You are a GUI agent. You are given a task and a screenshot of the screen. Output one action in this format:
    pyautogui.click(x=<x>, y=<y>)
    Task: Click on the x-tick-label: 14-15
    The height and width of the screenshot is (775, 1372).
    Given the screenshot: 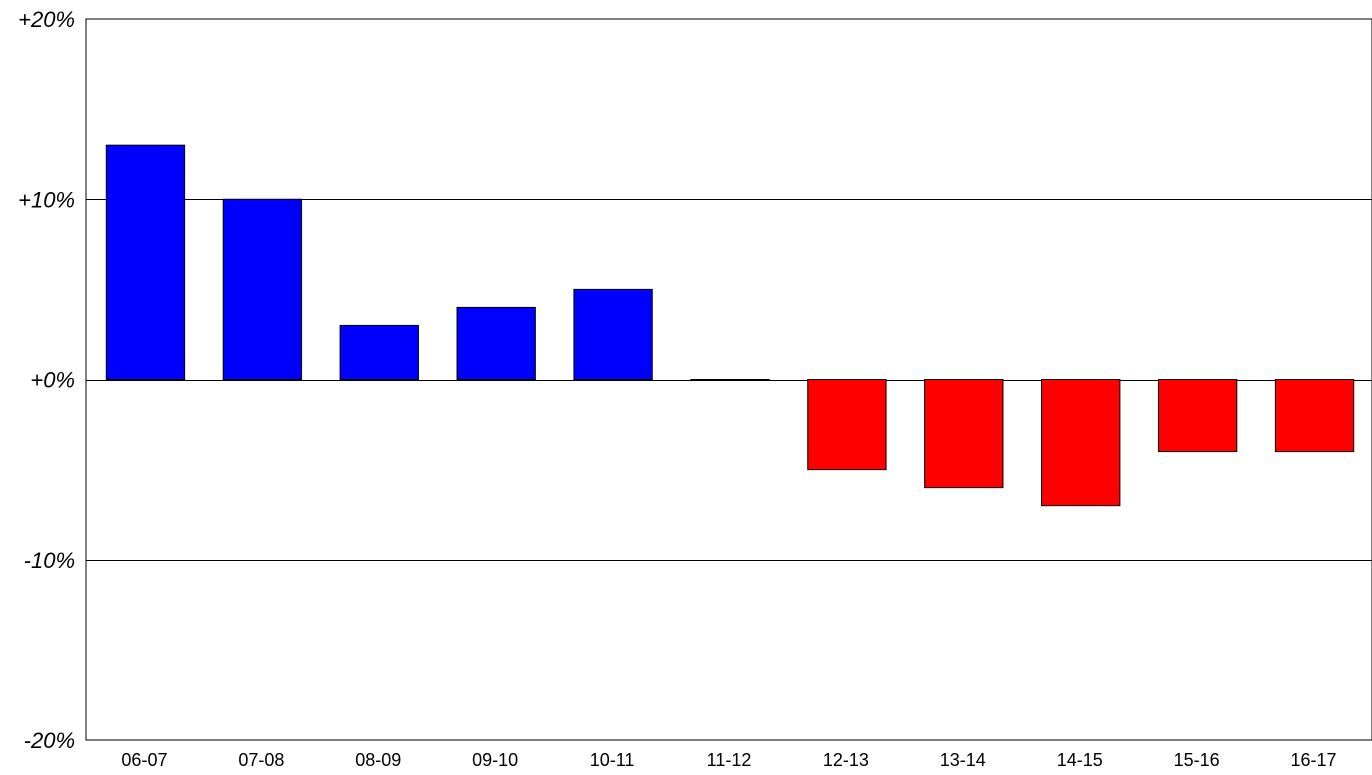 What is the action you would take?
    pyautogui.click(x=1080, y=760)
    